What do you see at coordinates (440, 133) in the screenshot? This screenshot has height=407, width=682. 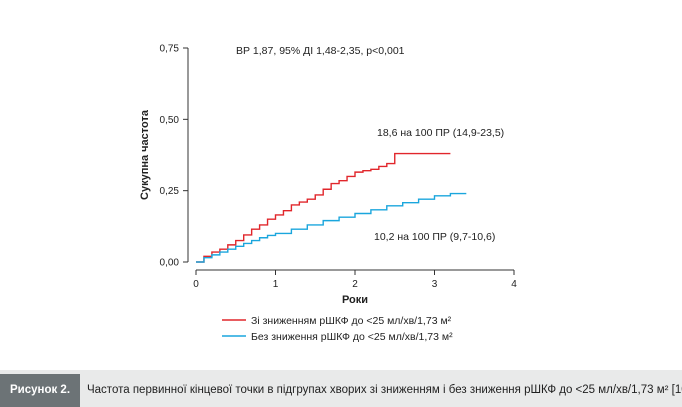 I see `red-series-rate-annotation: 18,6 на 100 ПР (14,9-23,5)` at bounding box center [440, 133].